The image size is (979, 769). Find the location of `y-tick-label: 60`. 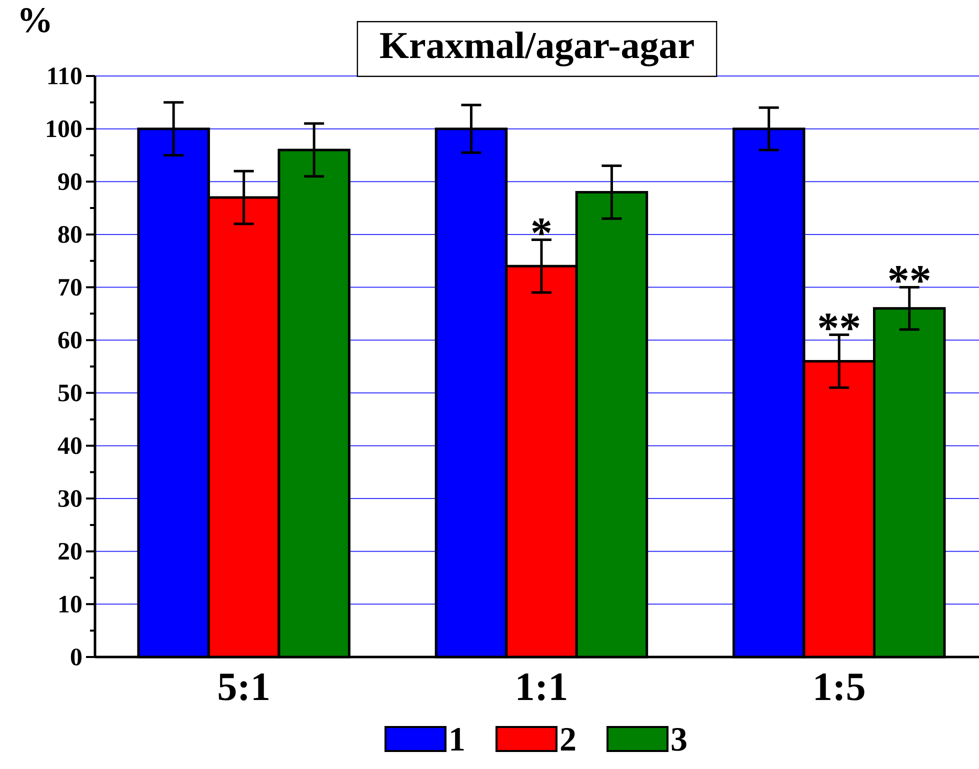

y-tick-label: 60 is located at coordinates (70, 340).